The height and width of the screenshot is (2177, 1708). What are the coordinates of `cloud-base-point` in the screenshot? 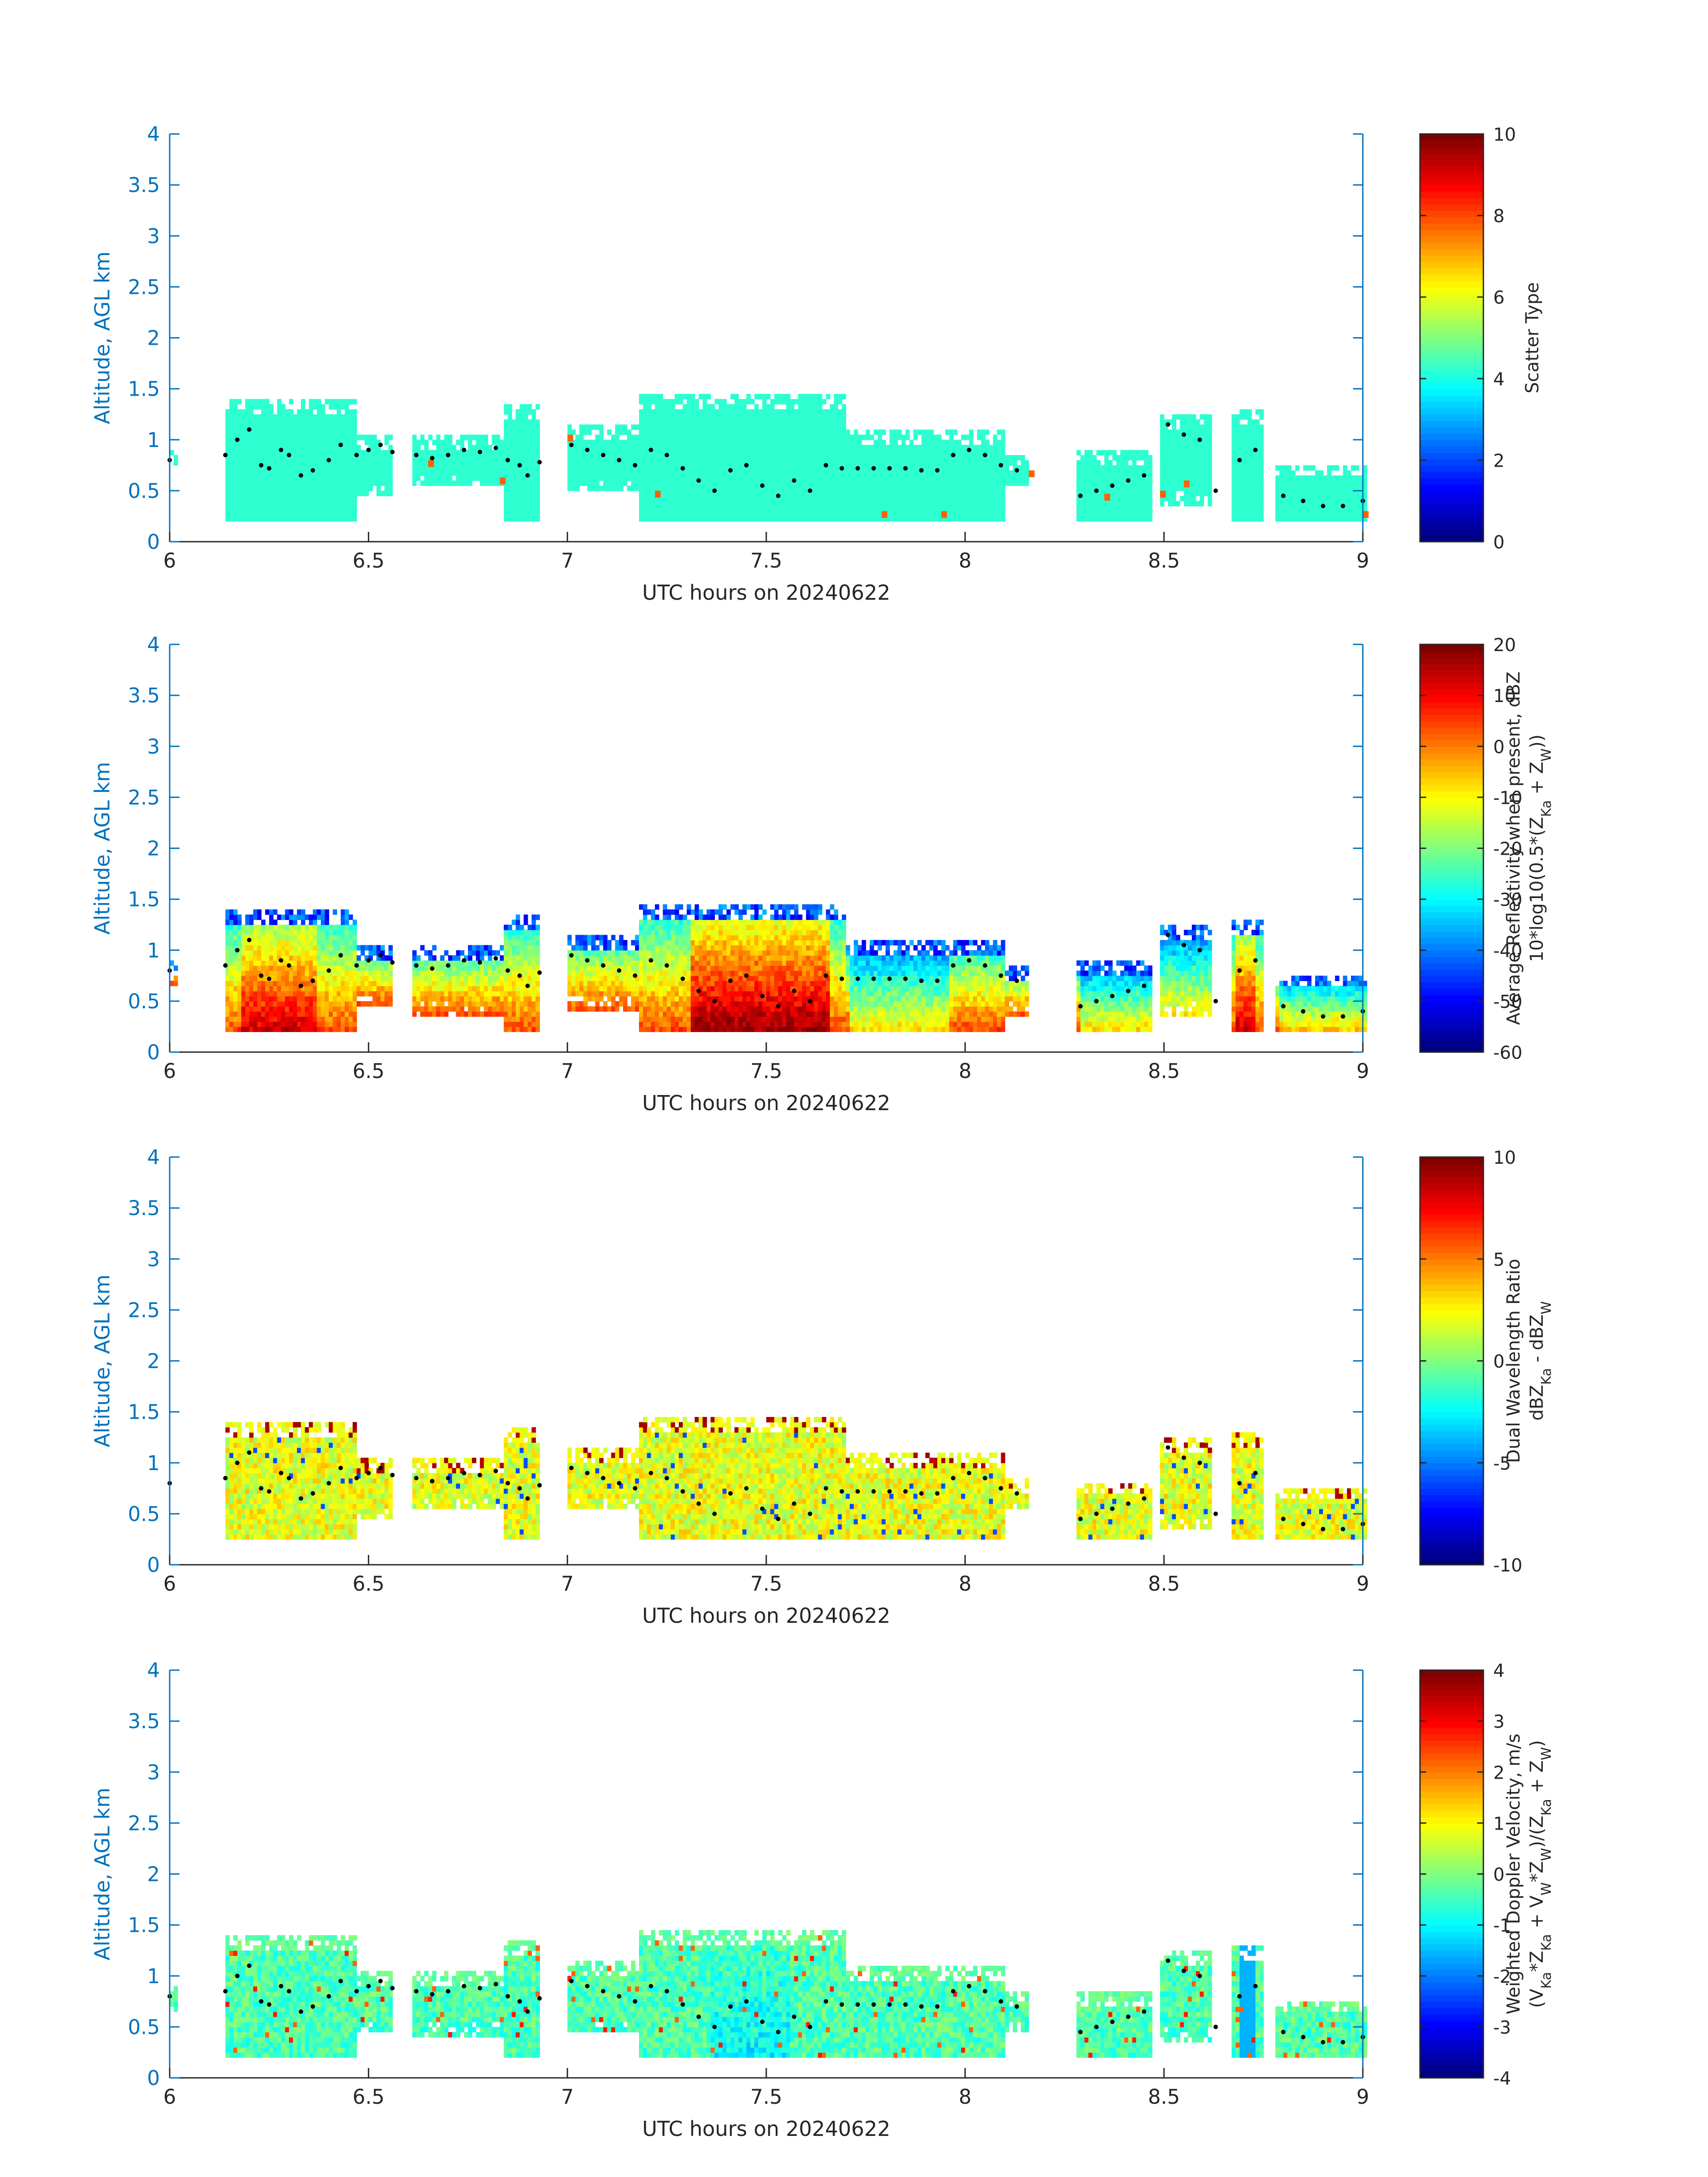 It's located at (635, 465).